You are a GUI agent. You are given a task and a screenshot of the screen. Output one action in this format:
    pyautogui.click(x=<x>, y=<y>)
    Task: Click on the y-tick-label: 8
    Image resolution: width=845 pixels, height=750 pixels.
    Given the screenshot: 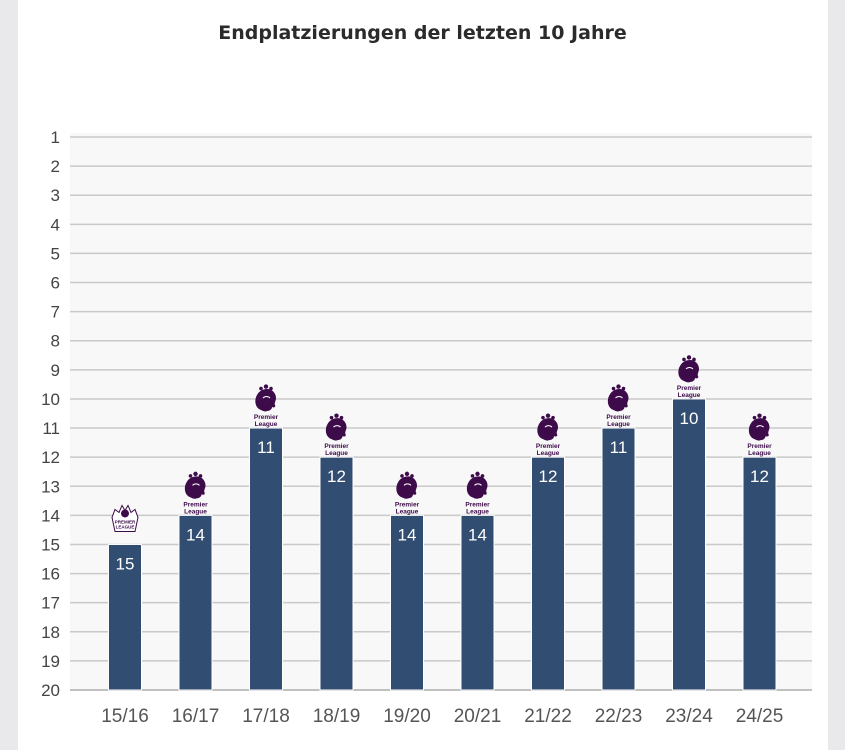 What is the action you would take?
    pyautogui.click(x=55, y=341)
    